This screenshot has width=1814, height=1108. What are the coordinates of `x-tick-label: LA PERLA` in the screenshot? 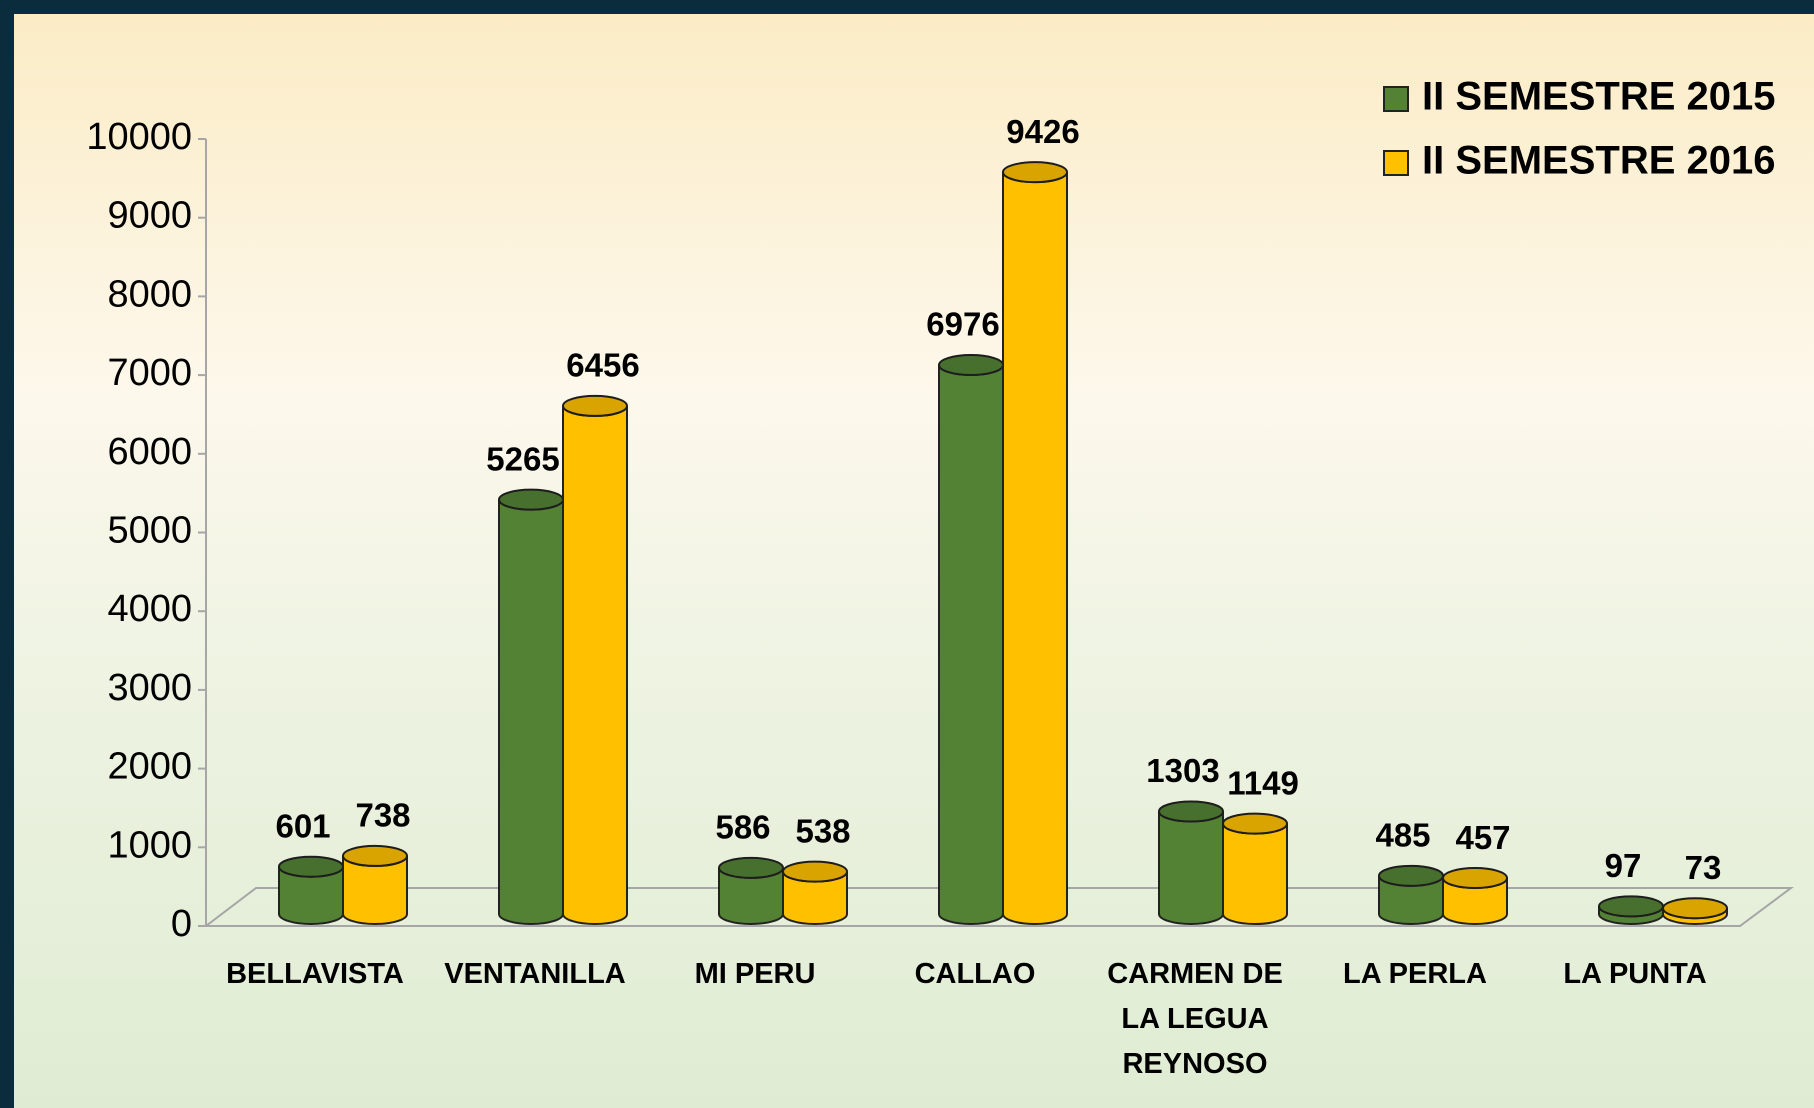 It's located at (1415, 974).